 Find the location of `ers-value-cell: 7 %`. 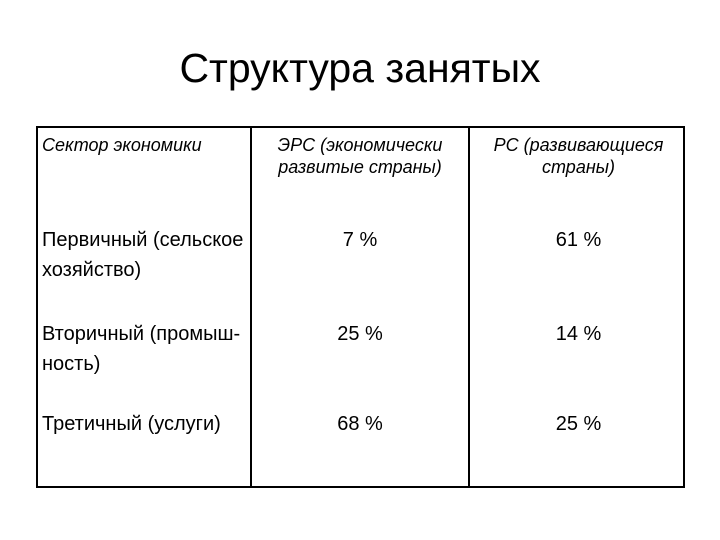

ers-value-cell: 7 % is located at coordinates (360, 270).